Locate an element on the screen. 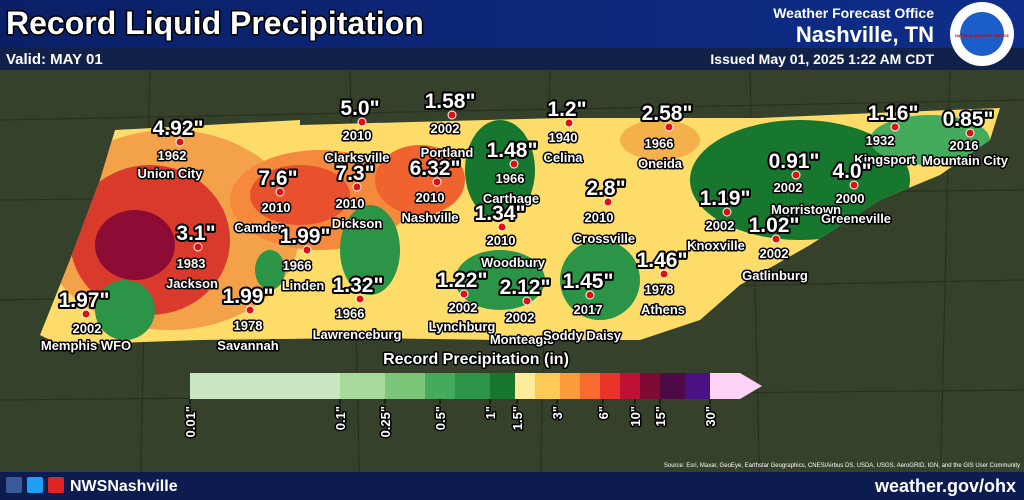 The width and height of the screenshot is (1024, 500). station-name: Lawrenceburg is located at coordinates (357, 334).